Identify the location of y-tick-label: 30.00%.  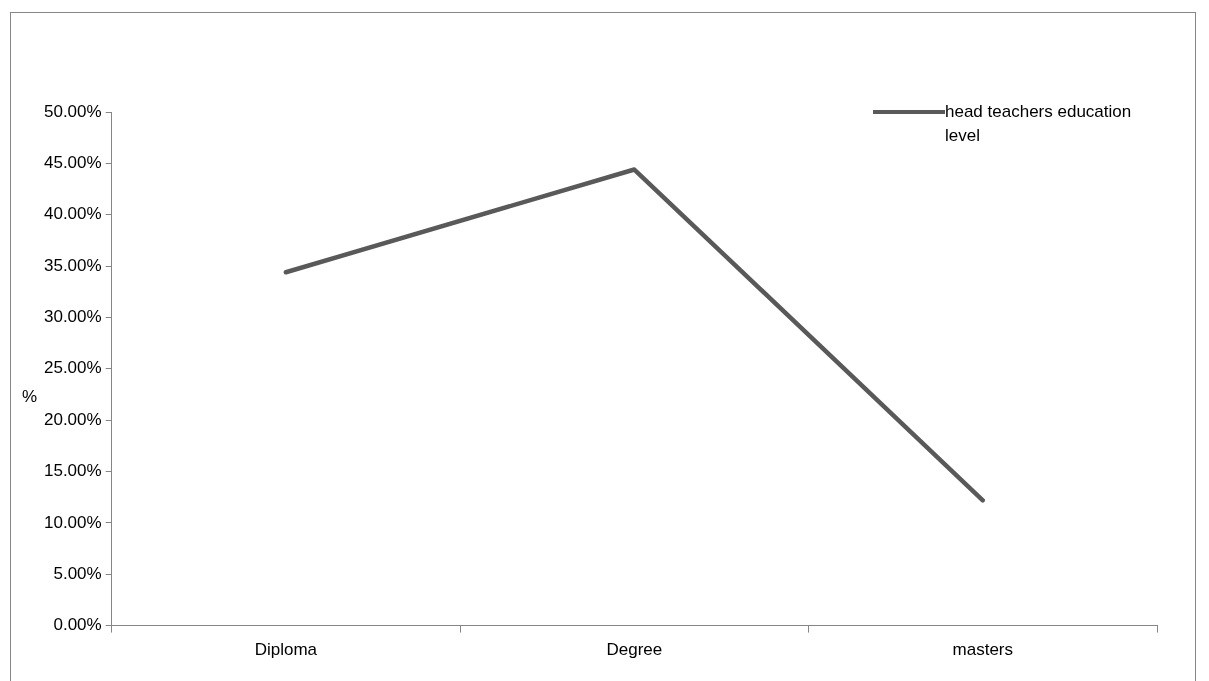
(72, 317).